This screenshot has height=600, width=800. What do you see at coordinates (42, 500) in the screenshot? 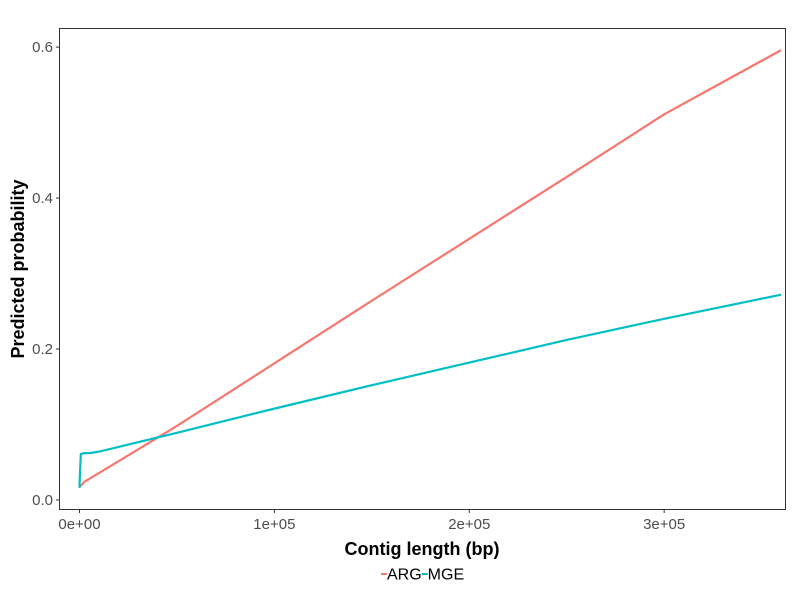
I see `y-tick-label: 0.0` at bounding box center [42, 500].